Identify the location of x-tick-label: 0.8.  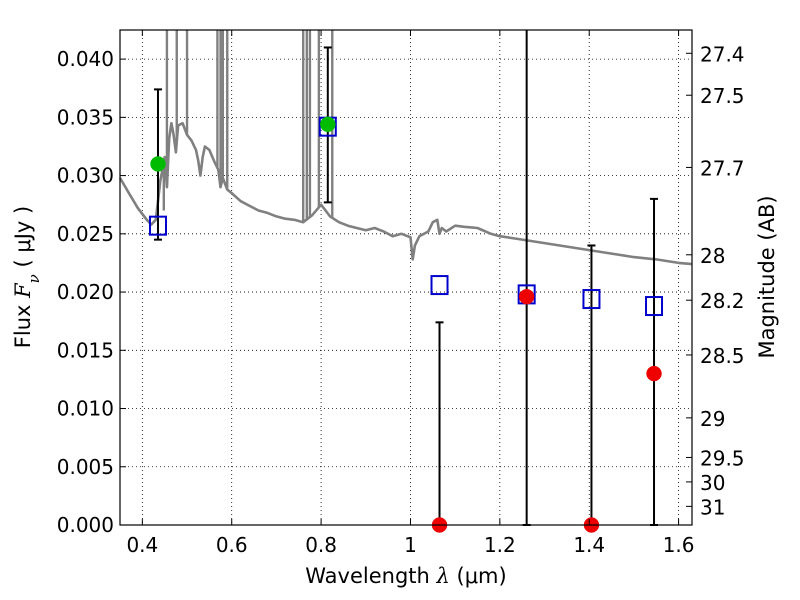
(321, 545).